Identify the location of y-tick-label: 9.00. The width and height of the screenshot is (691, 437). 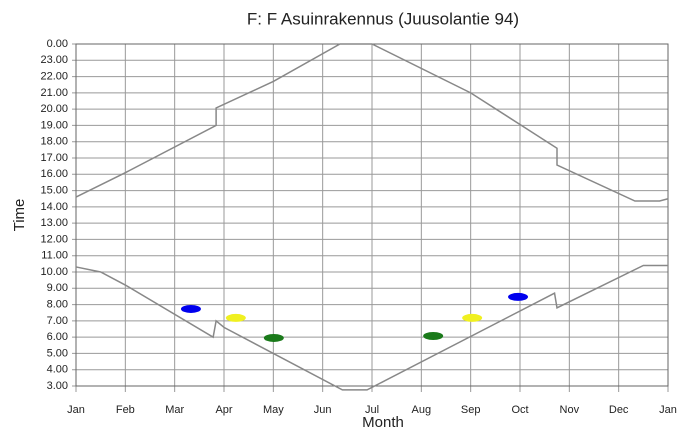
(57, 288).